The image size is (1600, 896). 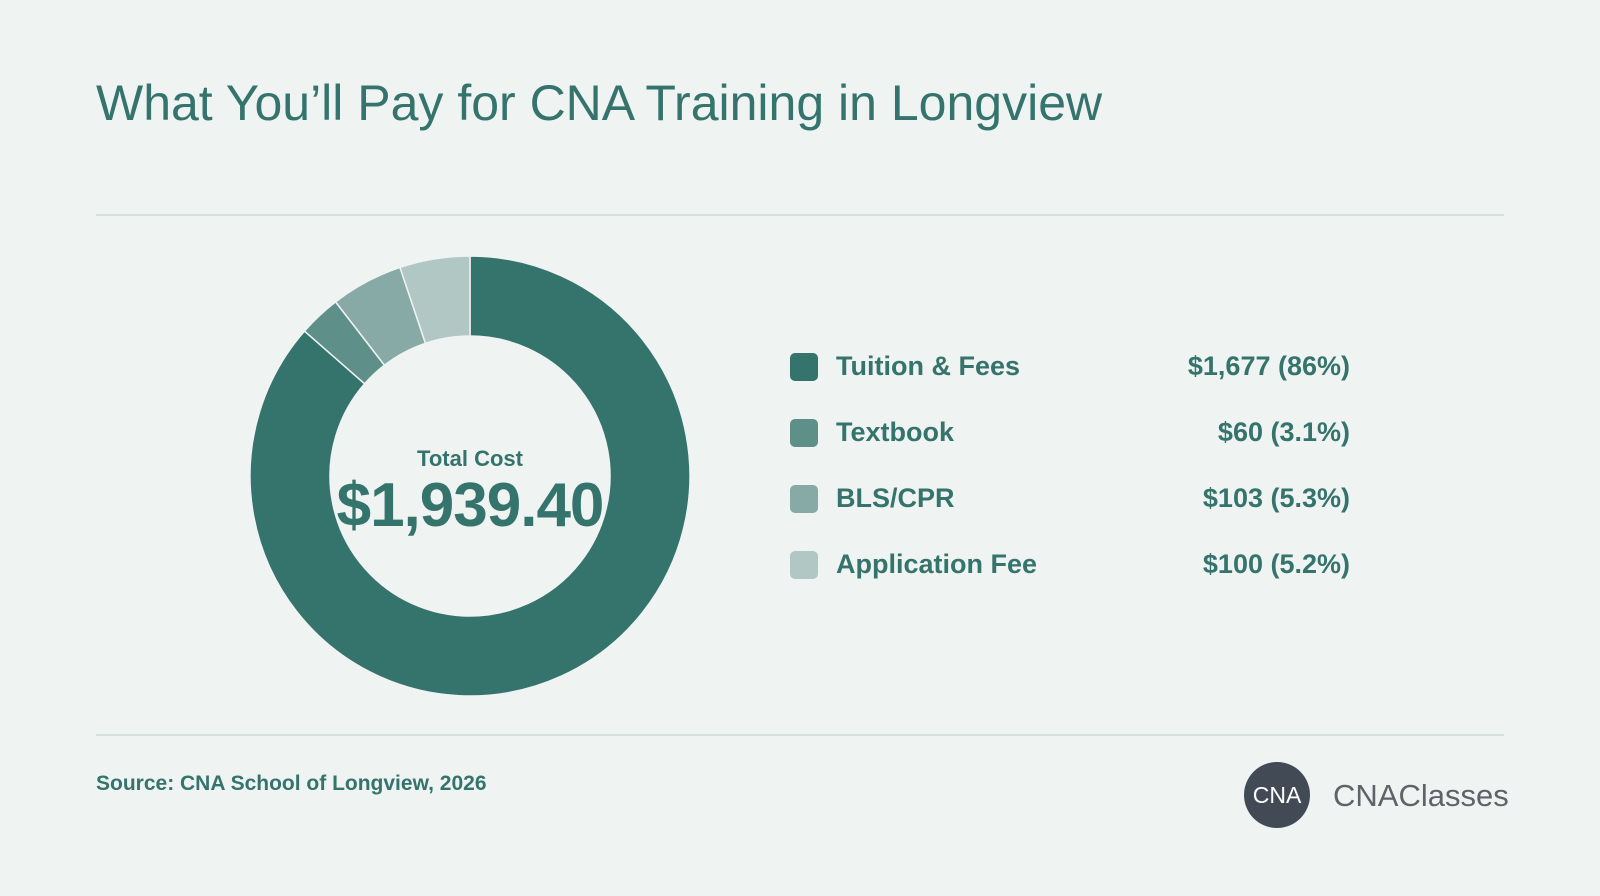 What do you see at coordinates (435, 300) in the screenshot?
I see `donut-slice-application-fee` at bounding box center [435, 300].